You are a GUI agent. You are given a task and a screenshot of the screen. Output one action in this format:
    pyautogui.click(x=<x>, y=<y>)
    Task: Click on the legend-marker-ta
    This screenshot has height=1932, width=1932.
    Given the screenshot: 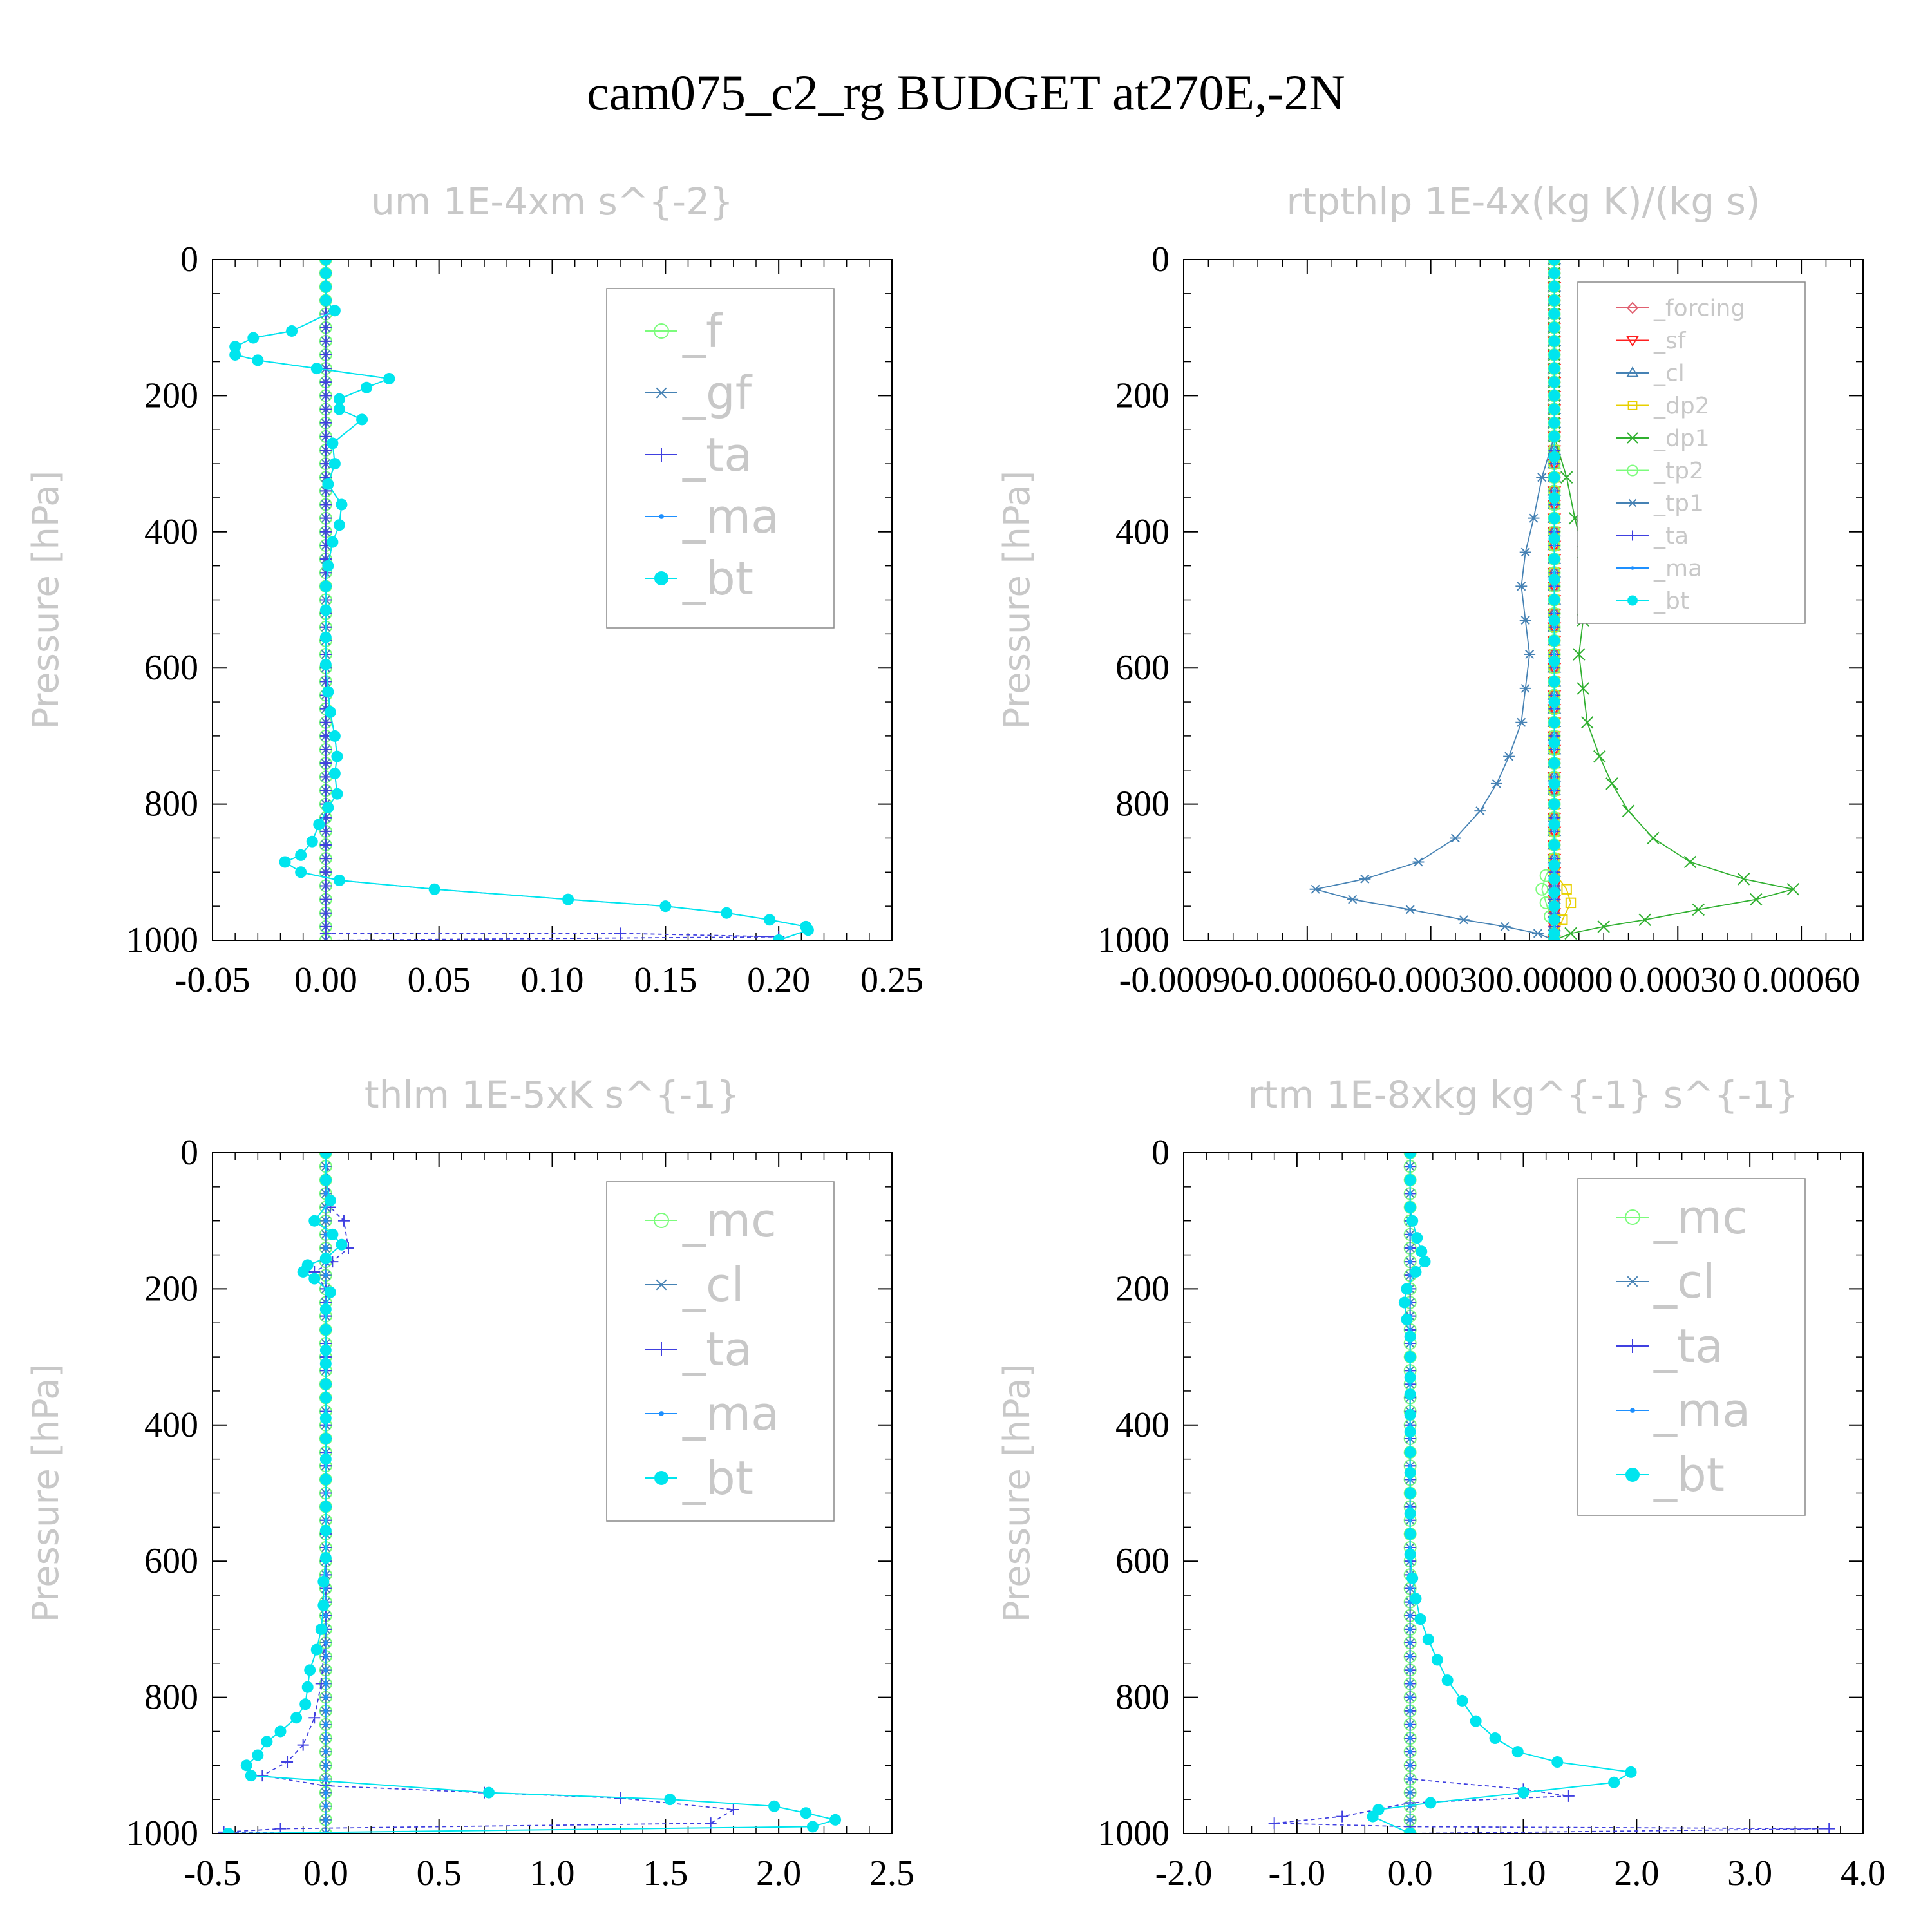 What is the action you would take?
    pyautogui.click(x=661, y=455)
    